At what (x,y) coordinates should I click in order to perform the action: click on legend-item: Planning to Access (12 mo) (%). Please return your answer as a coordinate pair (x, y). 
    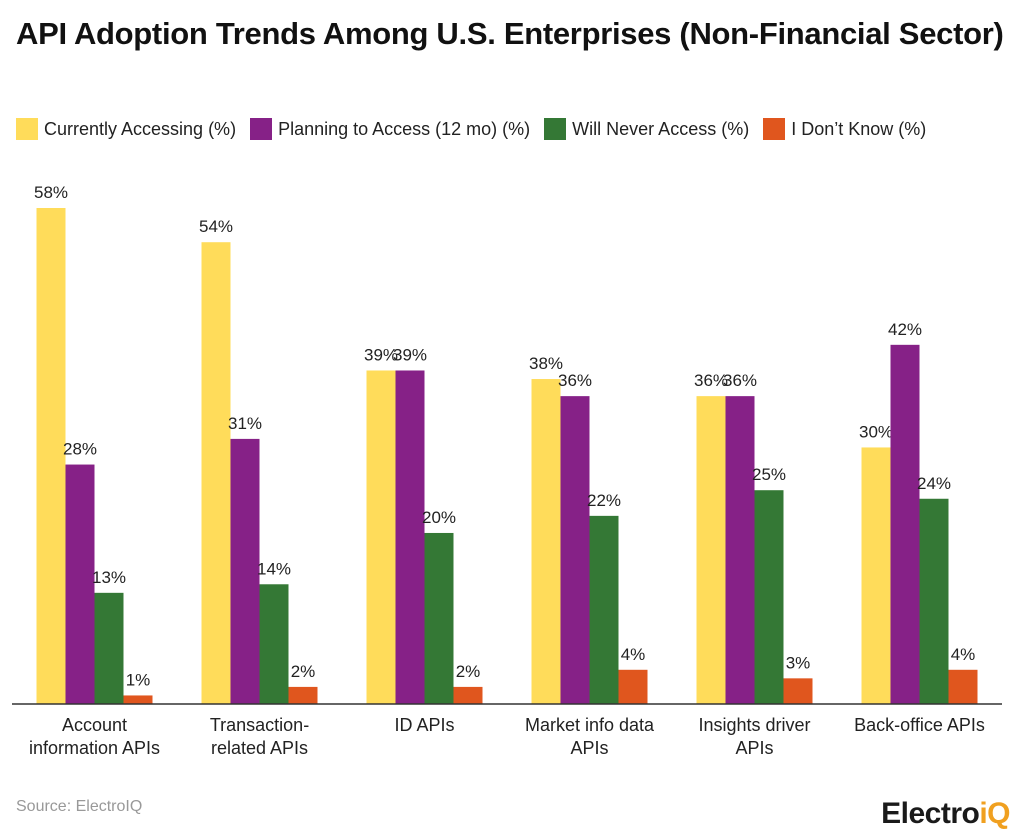
    Looking at the image, I should click on (390, 129).